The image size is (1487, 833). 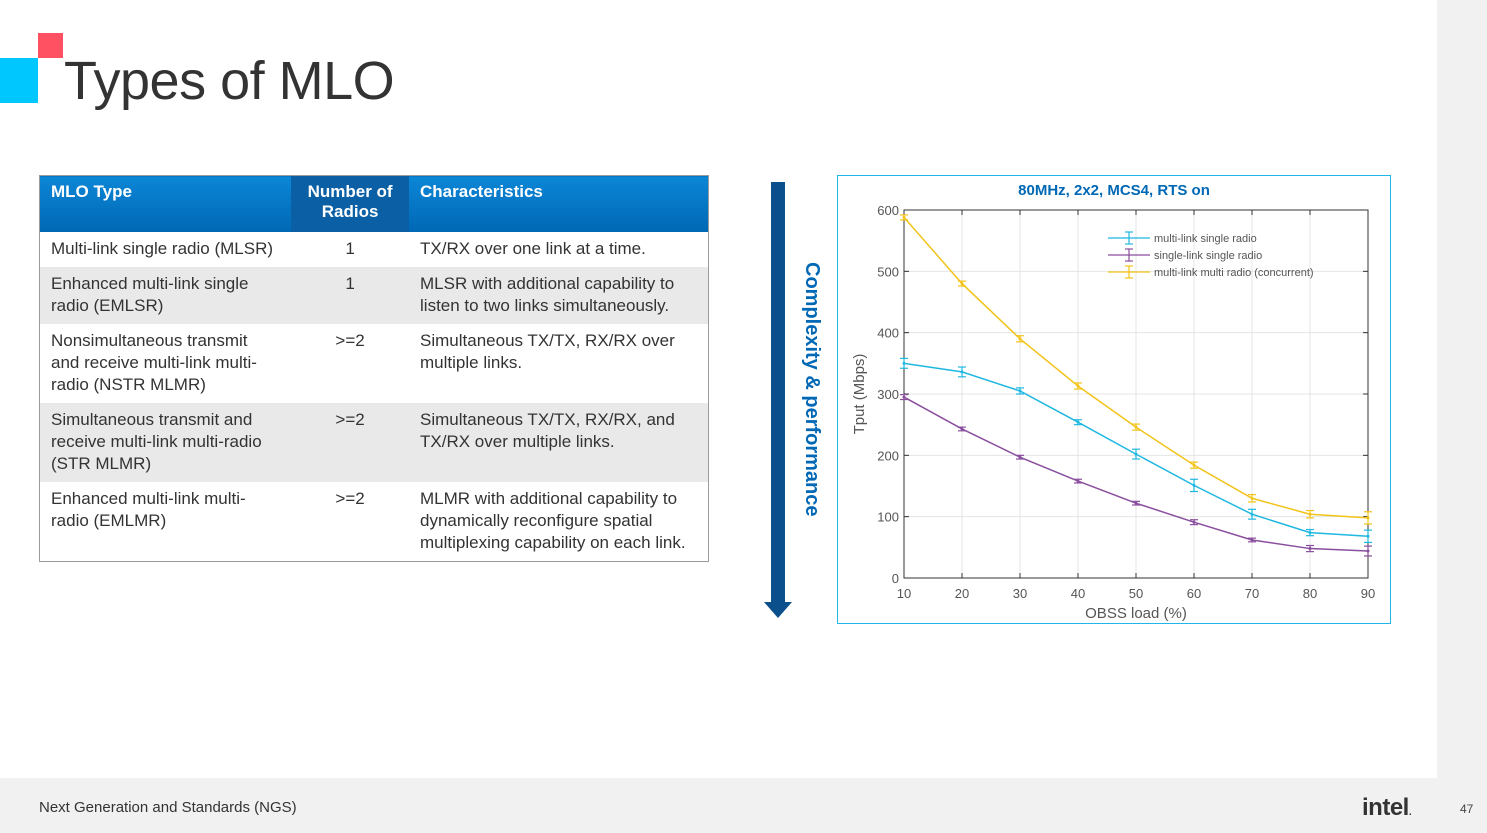 I want to click on intel-logo-text: intel, so click(x=1385, y=807).